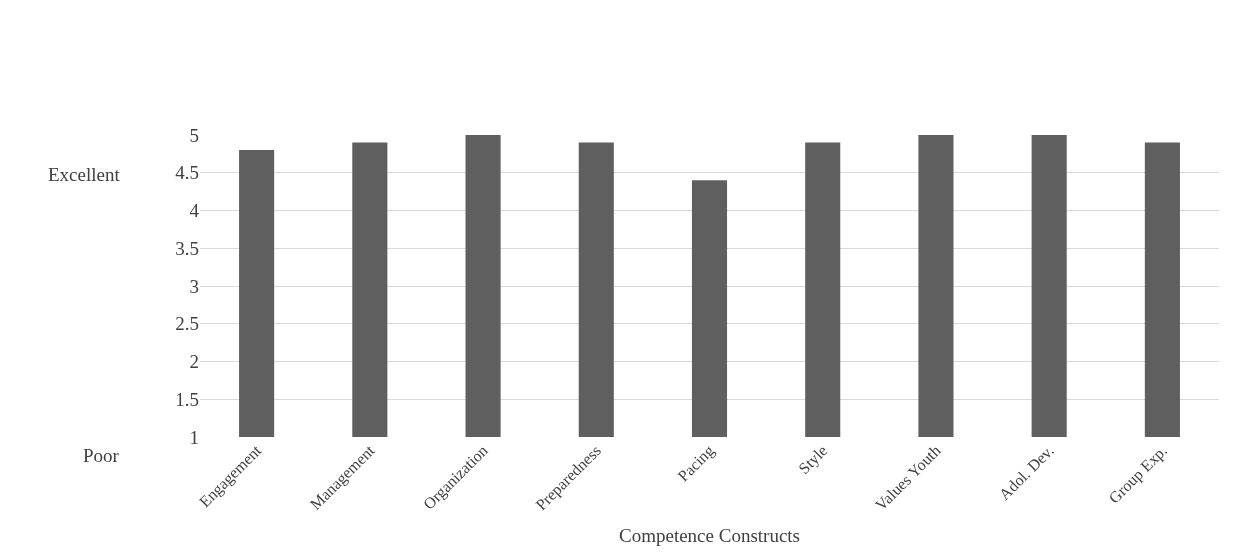 Image resolution: width=1254 pixels, height=554 pixels. I want to click on text: Excellent, so click(84, 174).